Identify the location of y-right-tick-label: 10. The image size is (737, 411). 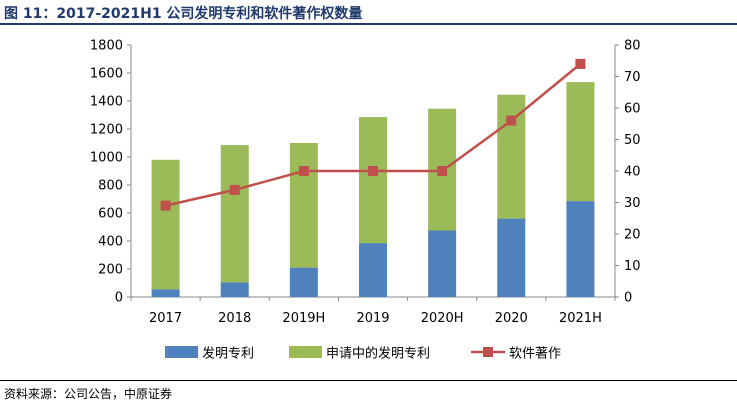
(632, 266).